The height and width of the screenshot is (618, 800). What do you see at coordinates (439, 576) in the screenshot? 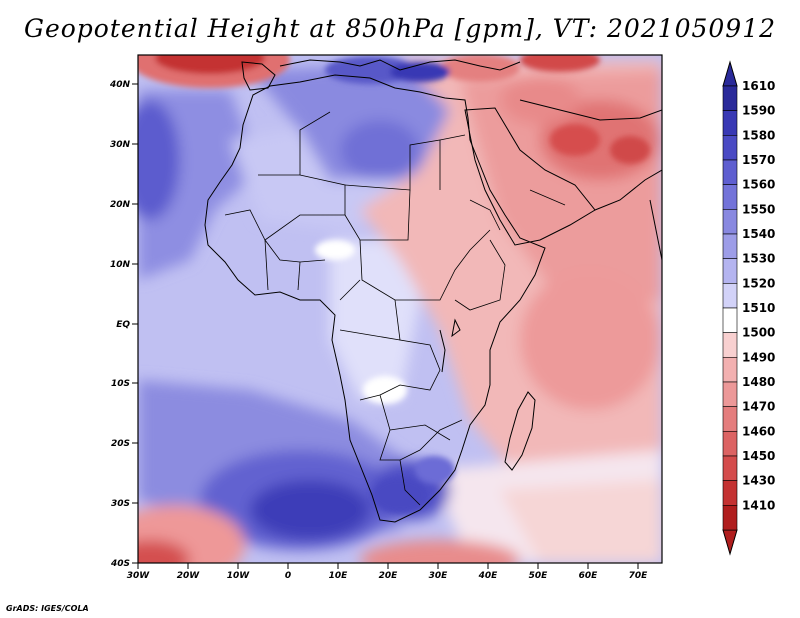
I see `lon-label: 30E` at bounding box center [439, 576].